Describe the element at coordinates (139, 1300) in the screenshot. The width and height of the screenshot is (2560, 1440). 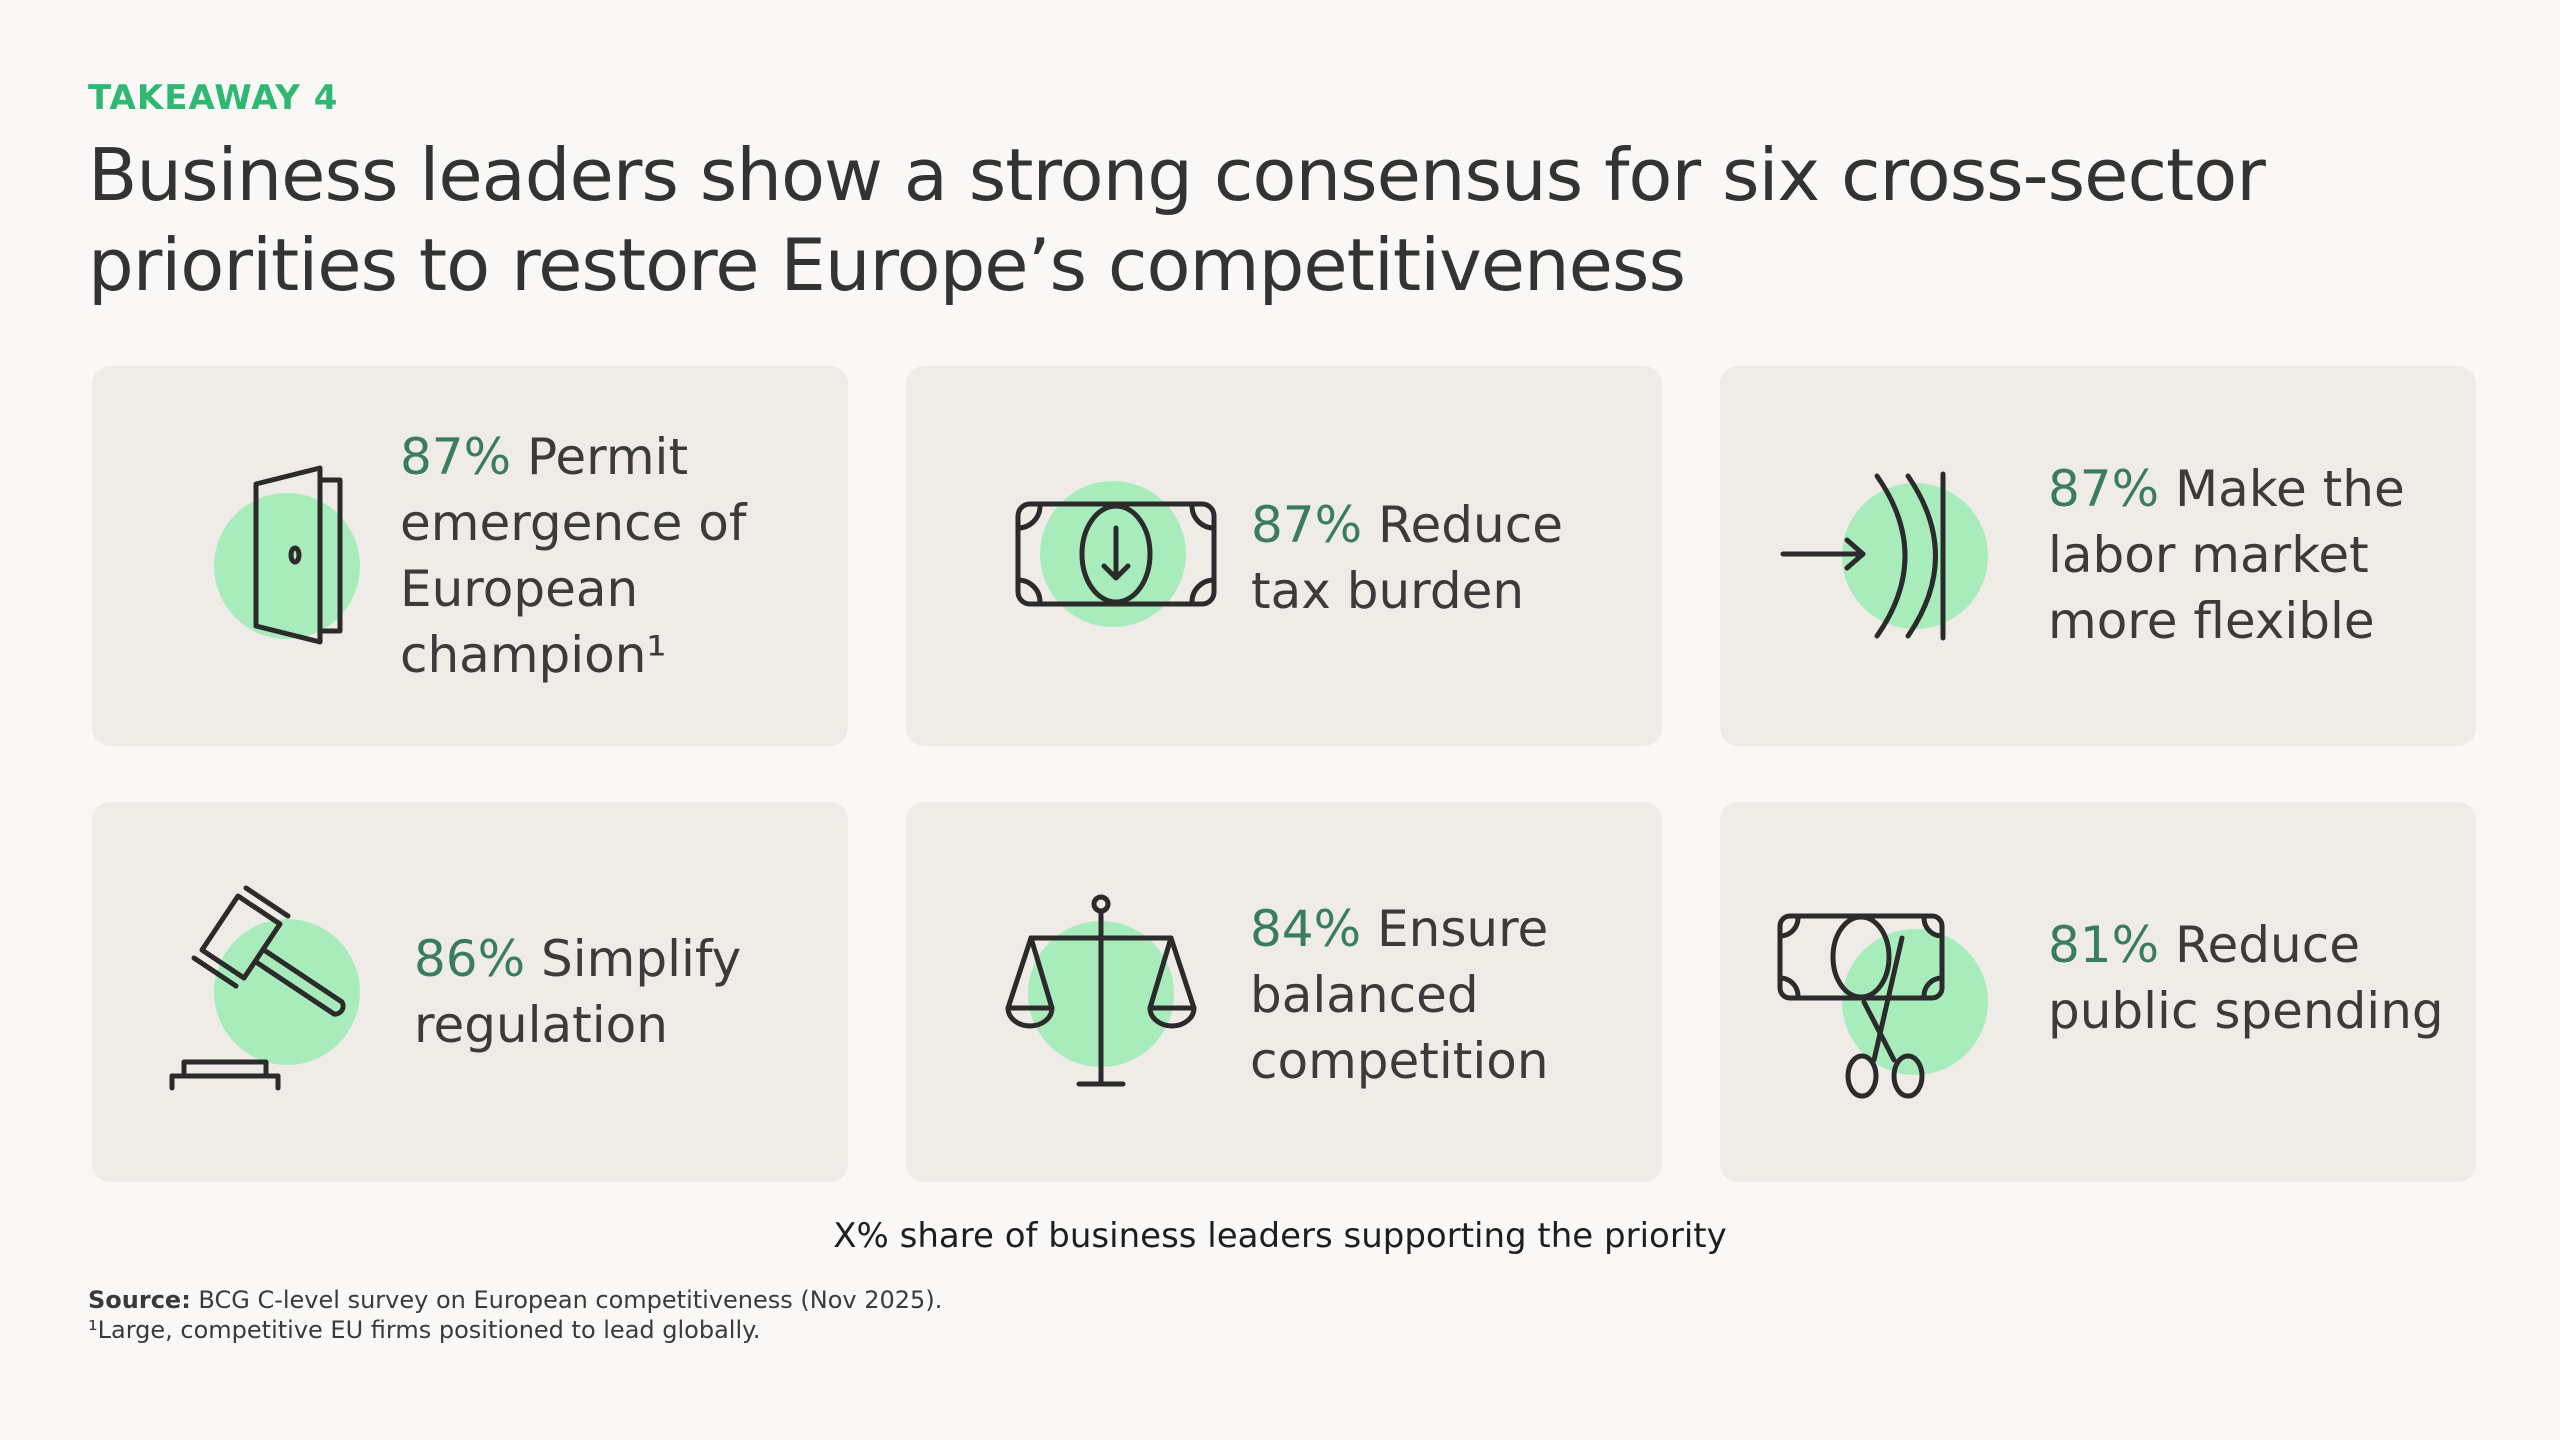
I see `source-label: Source:` at that location.